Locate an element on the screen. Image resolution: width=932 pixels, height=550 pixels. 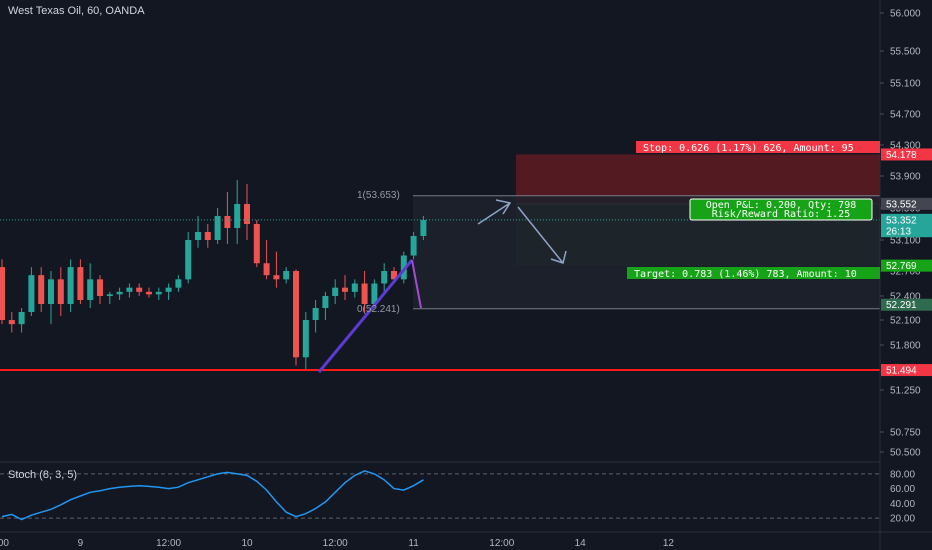
target-label-box is located at coordinates (753, 273).